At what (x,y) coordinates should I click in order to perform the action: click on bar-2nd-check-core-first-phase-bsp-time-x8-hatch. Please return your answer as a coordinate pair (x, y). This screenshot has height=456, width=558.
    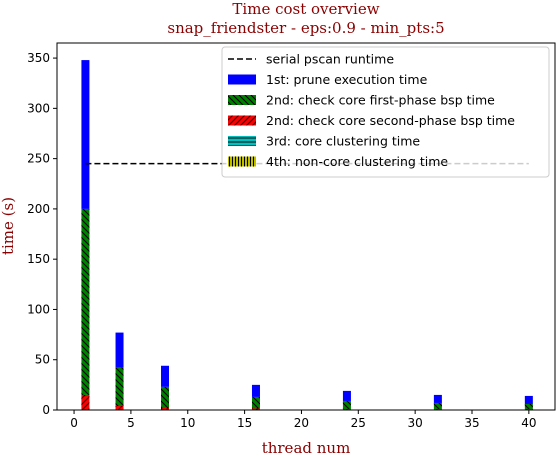
    Looking at the image, I should click on (165, 397).